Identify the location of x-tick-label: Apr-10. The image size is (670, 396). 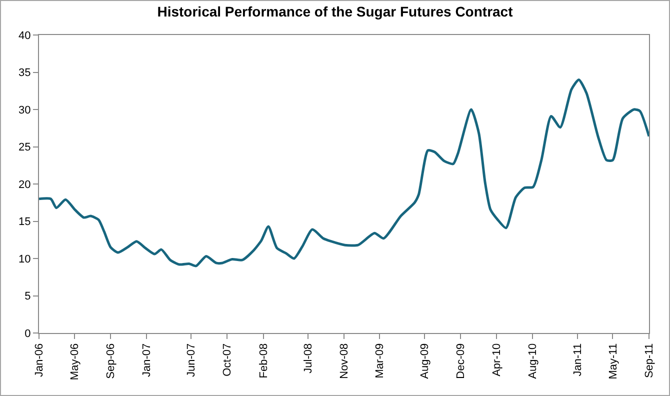
(496, 359).